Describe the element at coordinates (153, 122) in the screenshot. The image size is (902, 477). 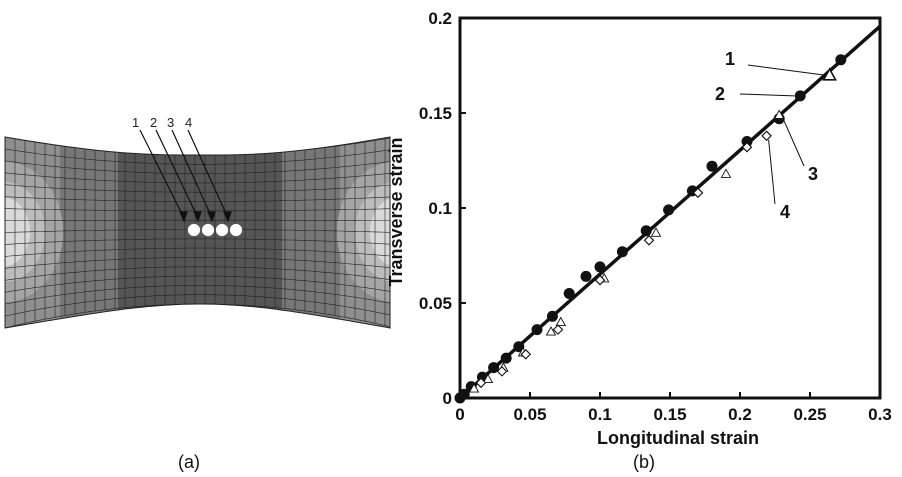
I see `point-label-2: 2` at that location.